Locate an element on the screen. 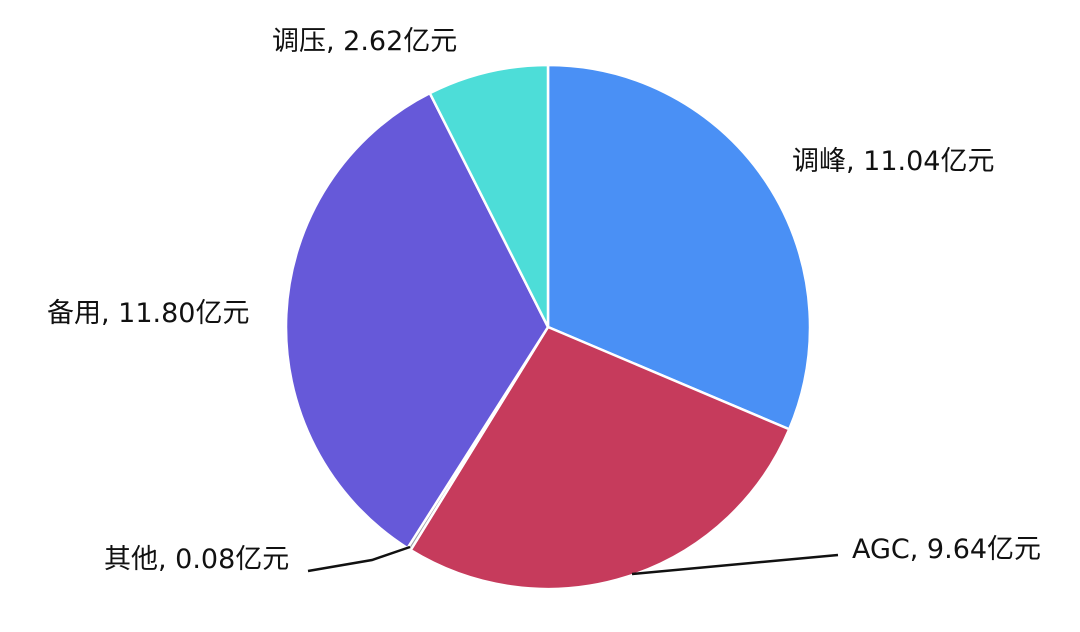 This screenshot has height=632, width=1080. slice-label-3: 备用, 11.80亿元 is located at coordinates (148, 313).